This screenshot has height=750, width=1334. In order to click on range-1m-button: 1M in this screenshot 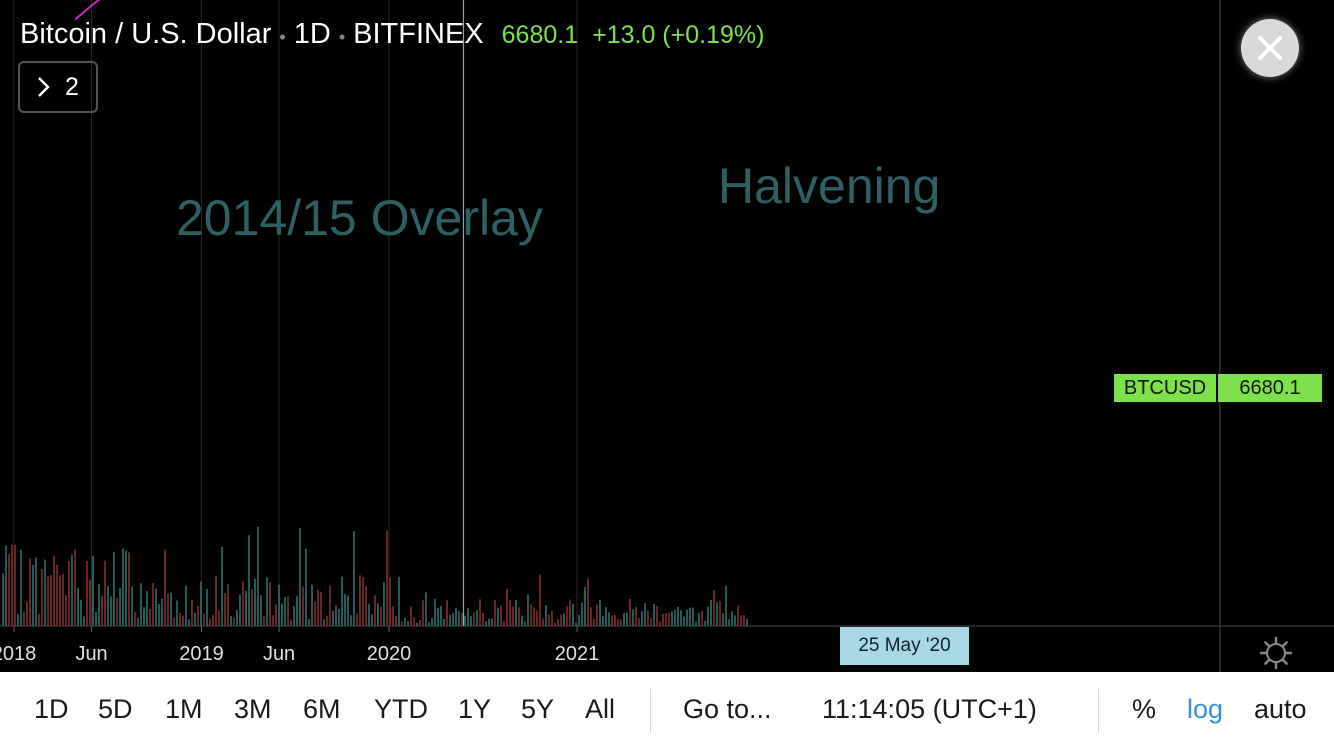, I will do `click(184, 709)`.